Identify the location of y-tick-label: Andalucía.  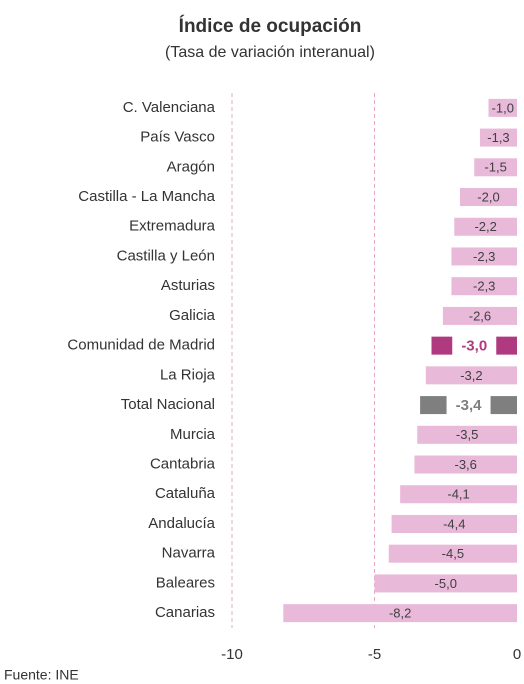
(181, 523).